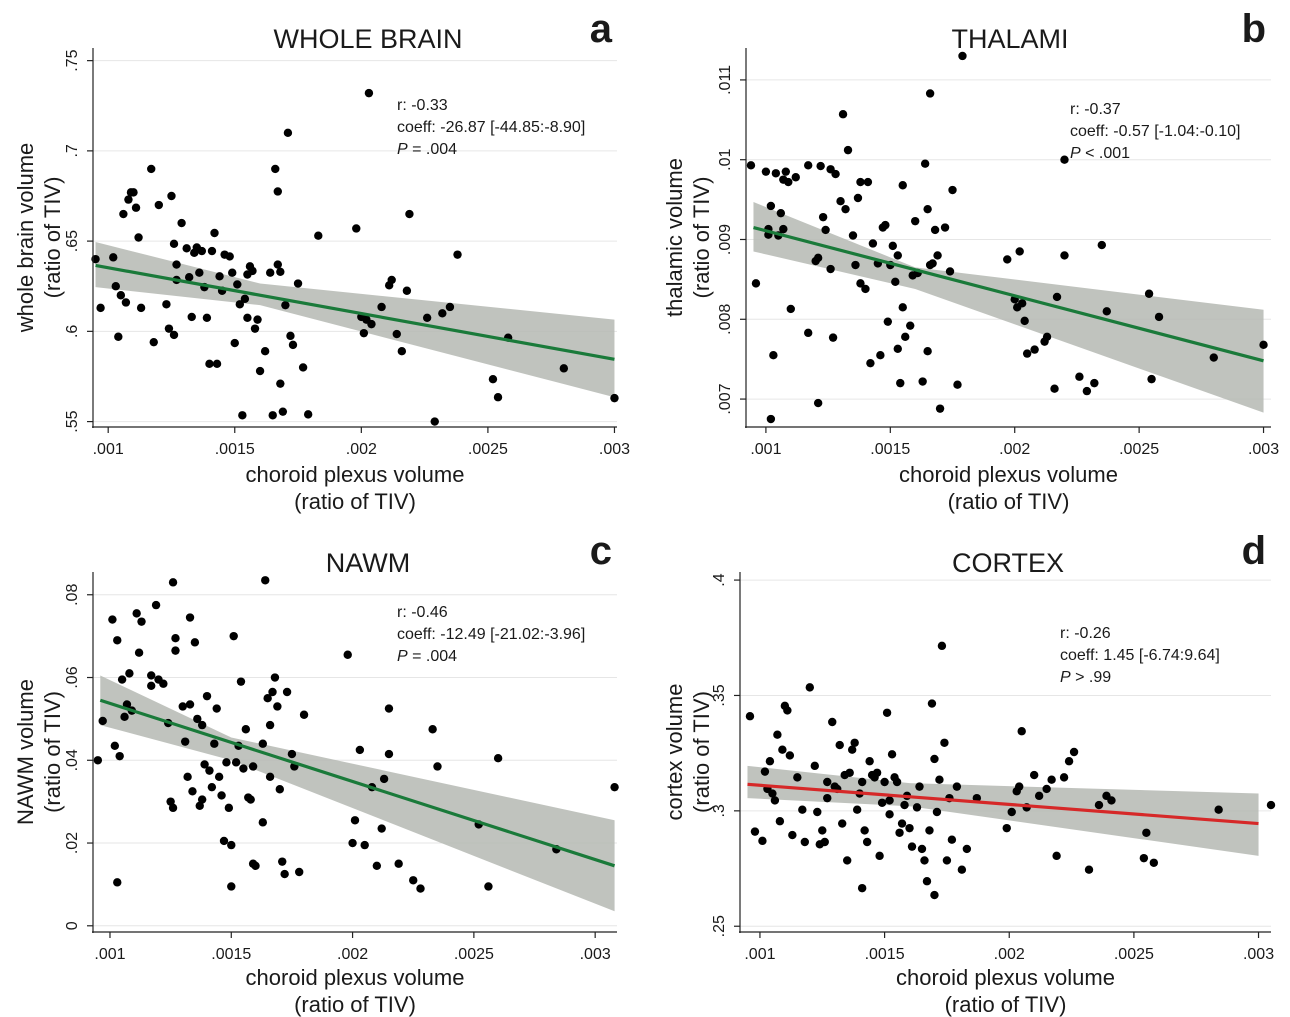 The height and width of the screenshot is (1017, 1290). Describe the element at coordinates (427, 149) in the screenshot. I see `annotation-p: P = .004` at that location.